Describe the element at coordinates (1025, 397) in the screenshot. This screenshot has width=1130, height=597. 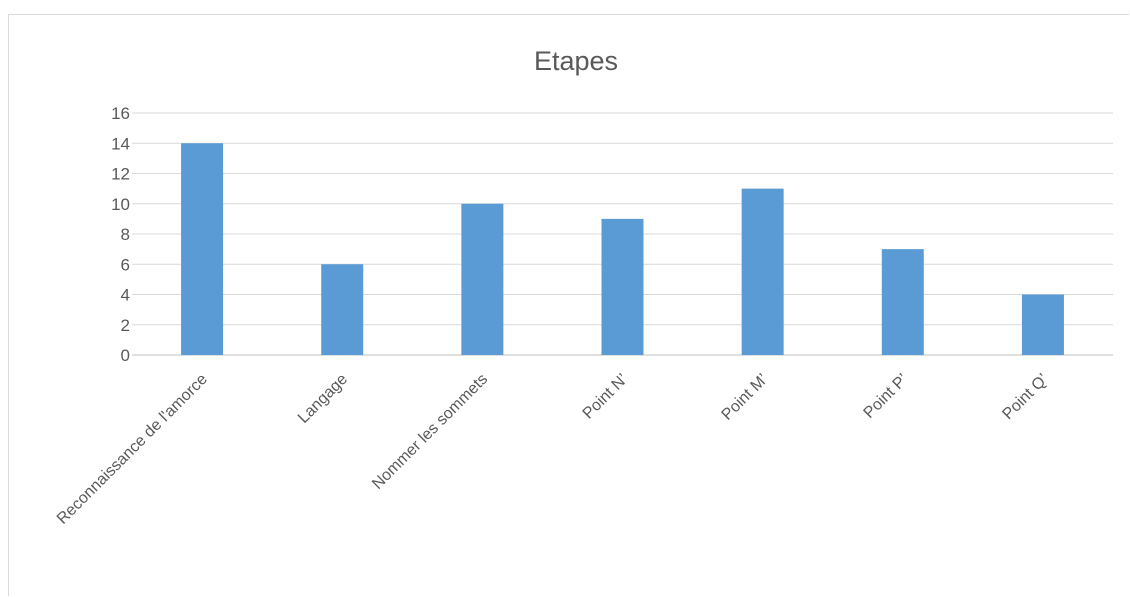
I see `x-category-label: Point Q’` at that location.